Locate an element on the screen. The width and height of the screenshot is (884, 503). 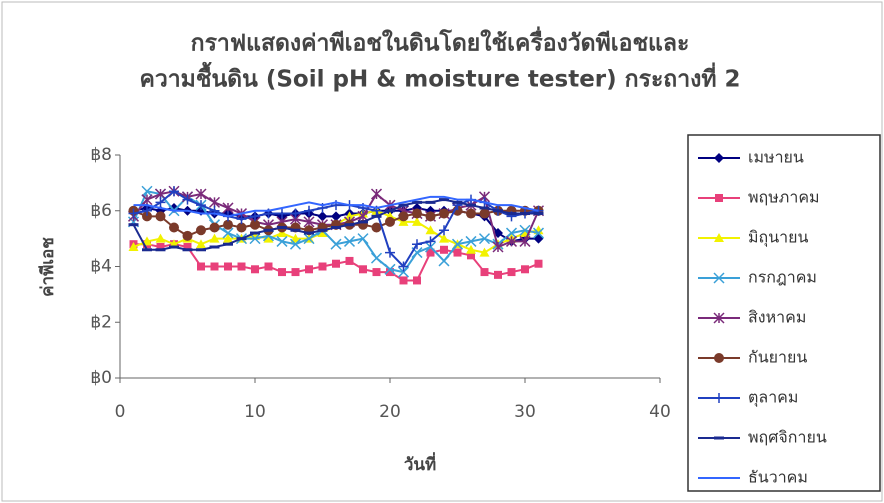
legend-label: ธันวาคม is located at coordinates (778, 477).